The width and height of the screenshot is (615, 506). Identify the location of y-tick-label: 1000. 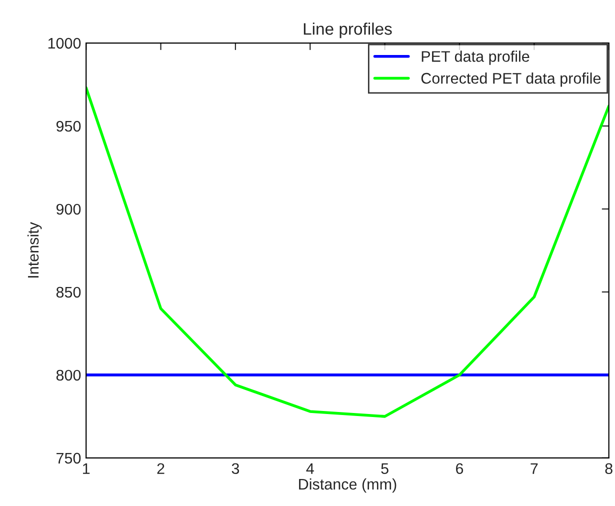
(64, 43).